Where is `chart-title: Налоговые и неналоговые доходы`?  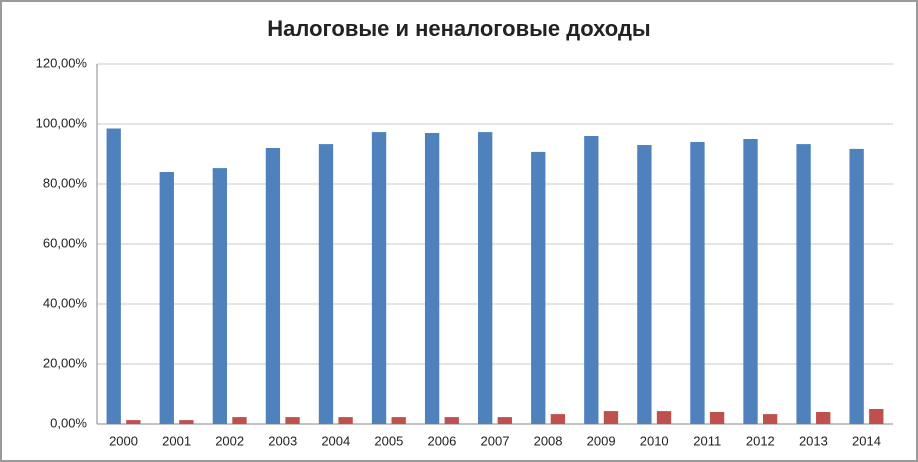 chart-title: Налоговые и неналоговые доходы is located at coordinates (458, 28).